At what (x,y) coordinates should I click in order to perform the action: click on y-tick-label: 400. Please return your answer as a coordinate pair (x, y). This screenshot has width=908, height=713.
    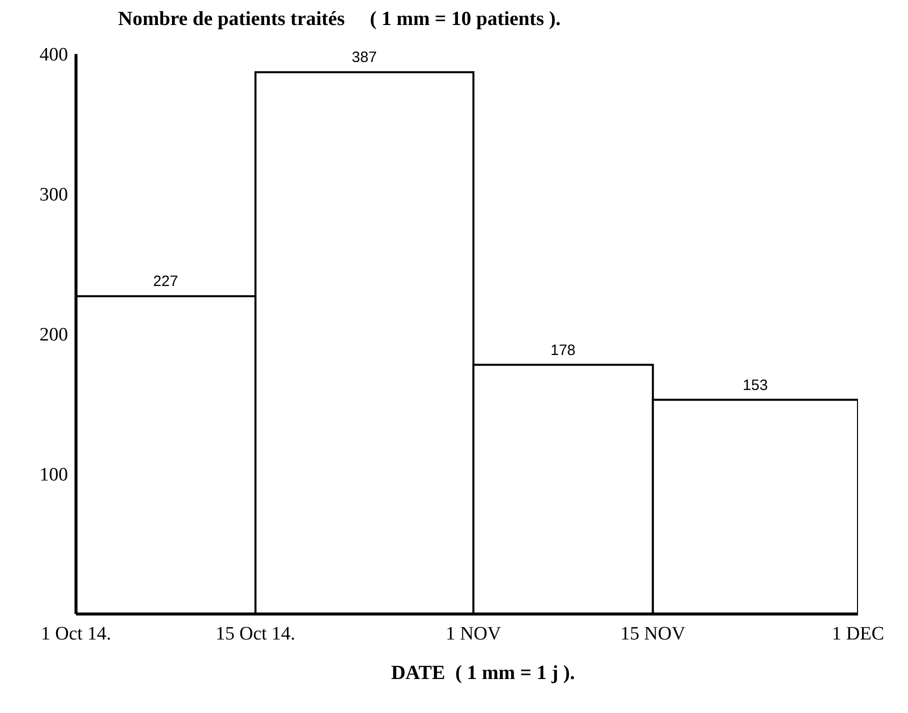
    Looking at the image, I should click on (54, 55).